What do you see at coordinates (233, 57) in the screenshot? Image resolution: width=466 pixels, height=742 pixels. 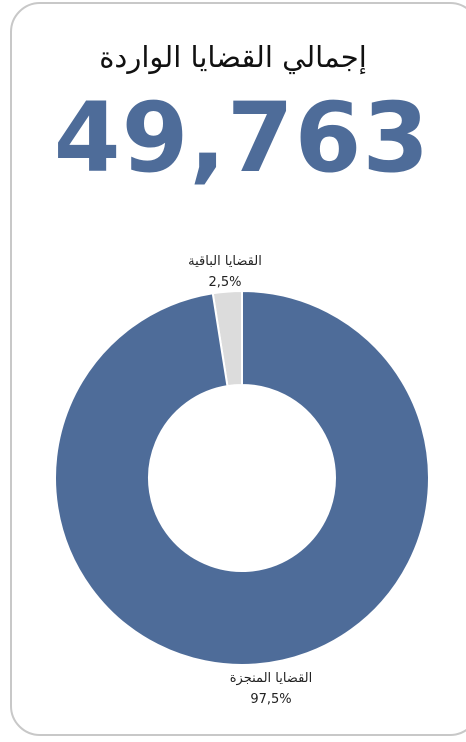 I see `page-title: إجمالي القضايا الواردة` at bounding box center [233, 57].